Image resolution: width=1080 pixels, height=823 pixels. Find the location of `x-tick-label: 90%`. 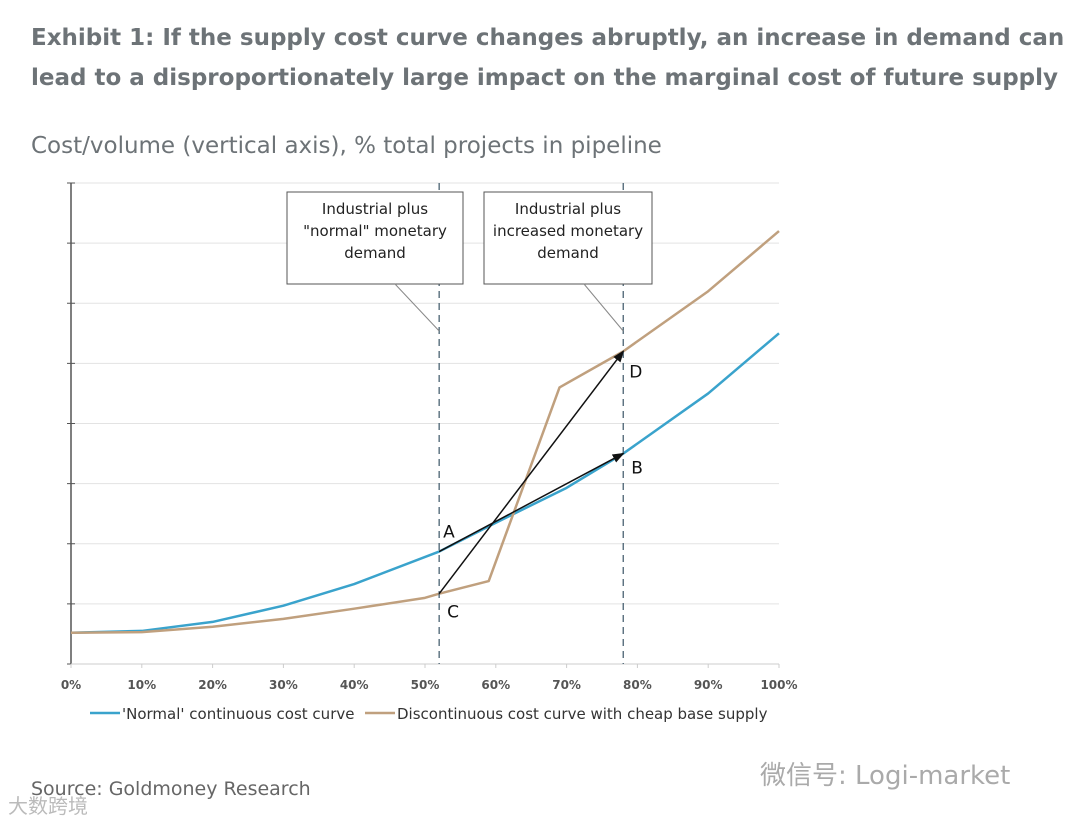

x-tick-label: 90% is located at coordinates (708, 685).